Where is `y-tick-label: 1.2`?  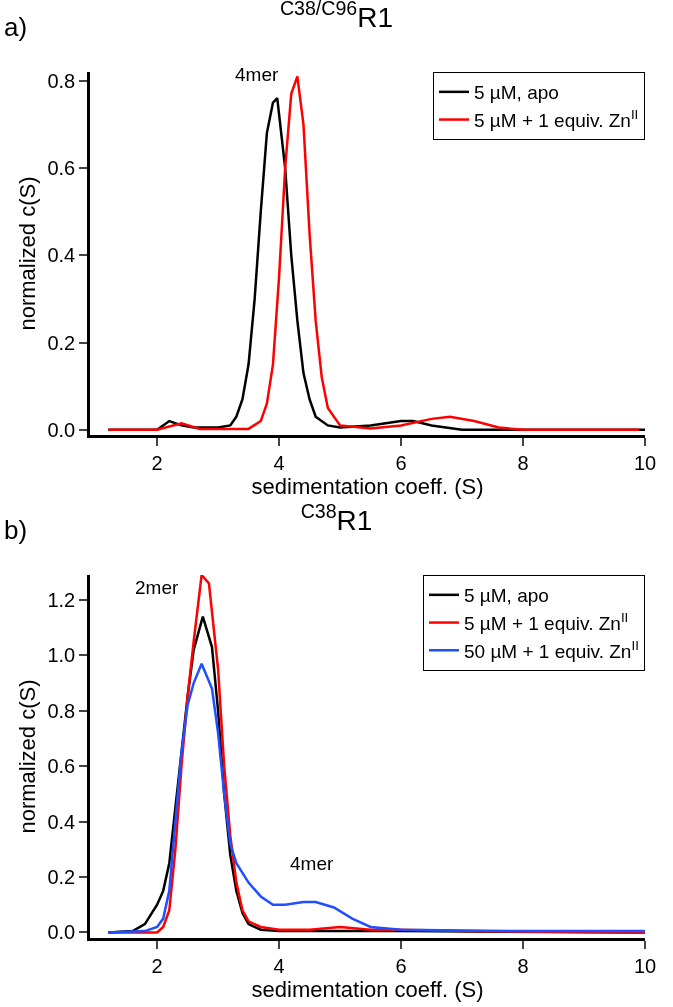 y-tick-label: 1.2 is located at coordinates (61, 599).